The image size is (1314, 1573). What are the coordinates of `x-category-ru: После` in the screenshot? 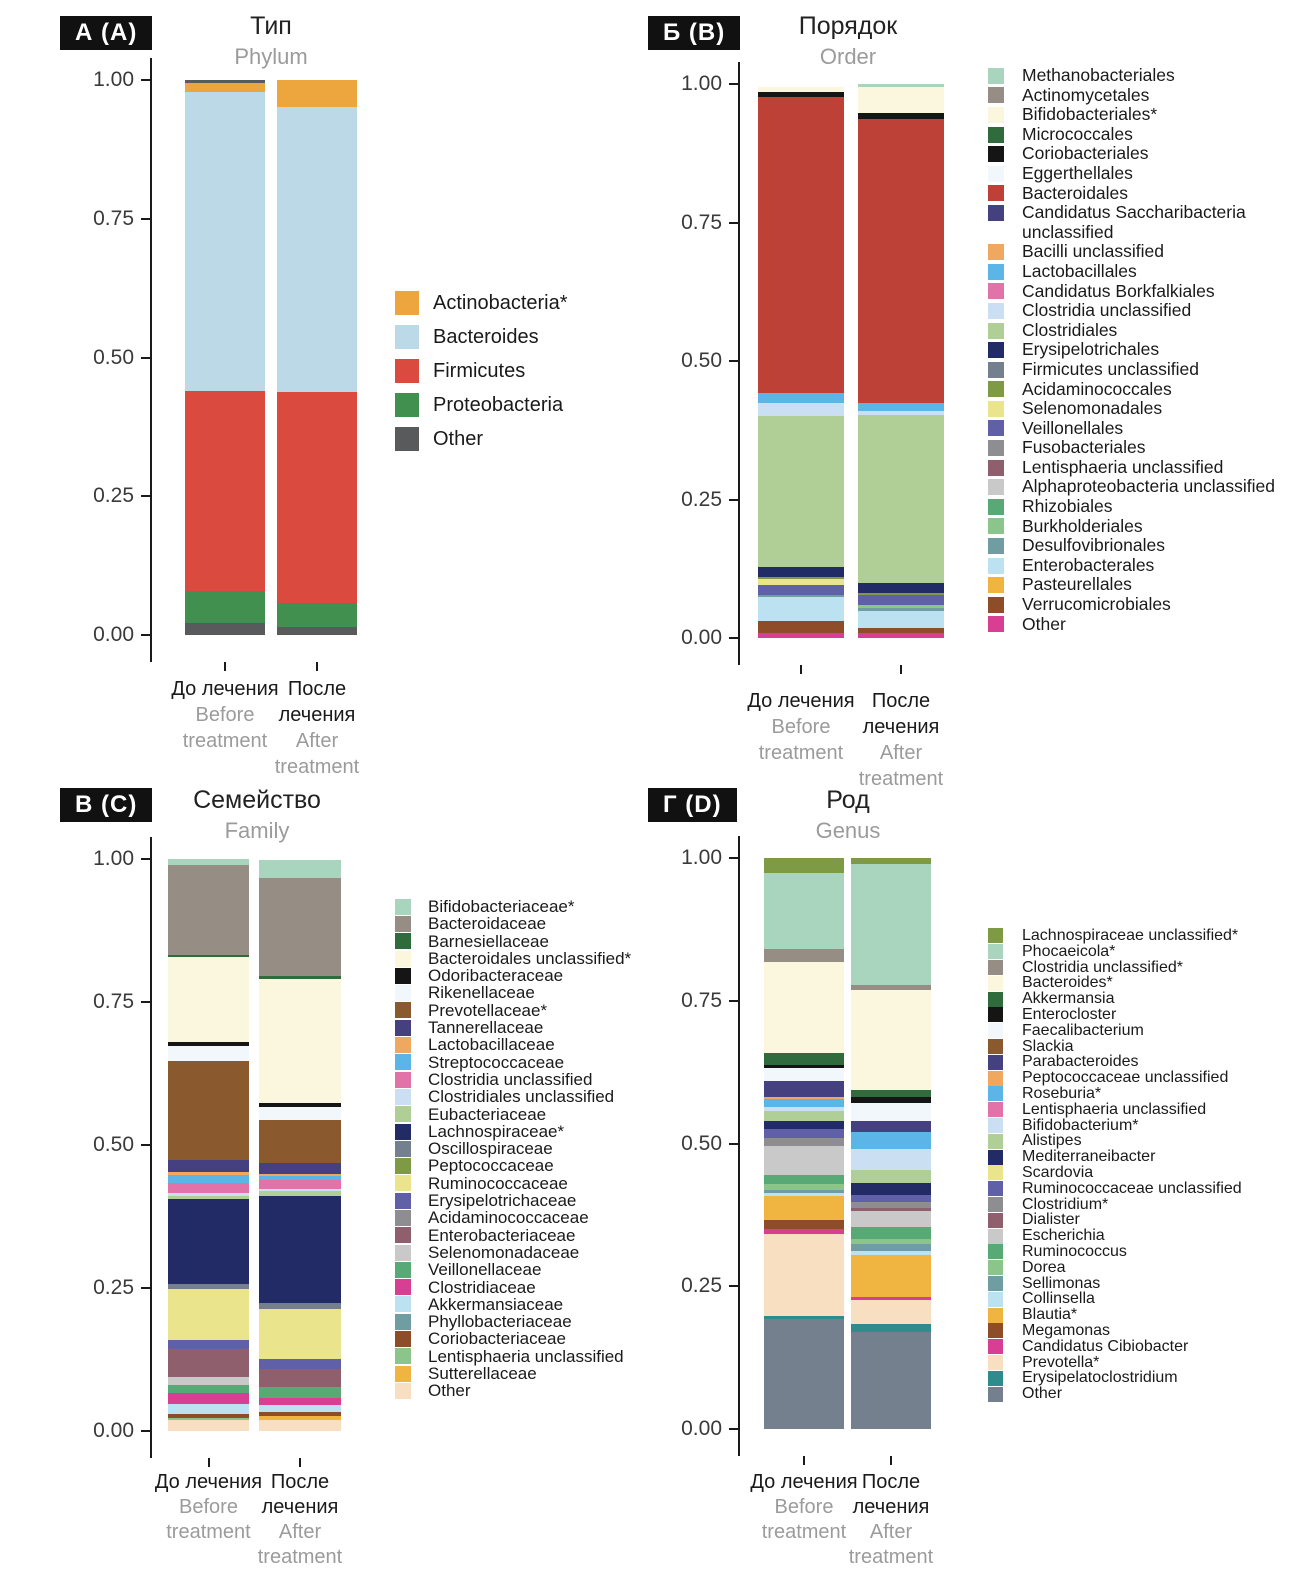 It's located at (901, 701).